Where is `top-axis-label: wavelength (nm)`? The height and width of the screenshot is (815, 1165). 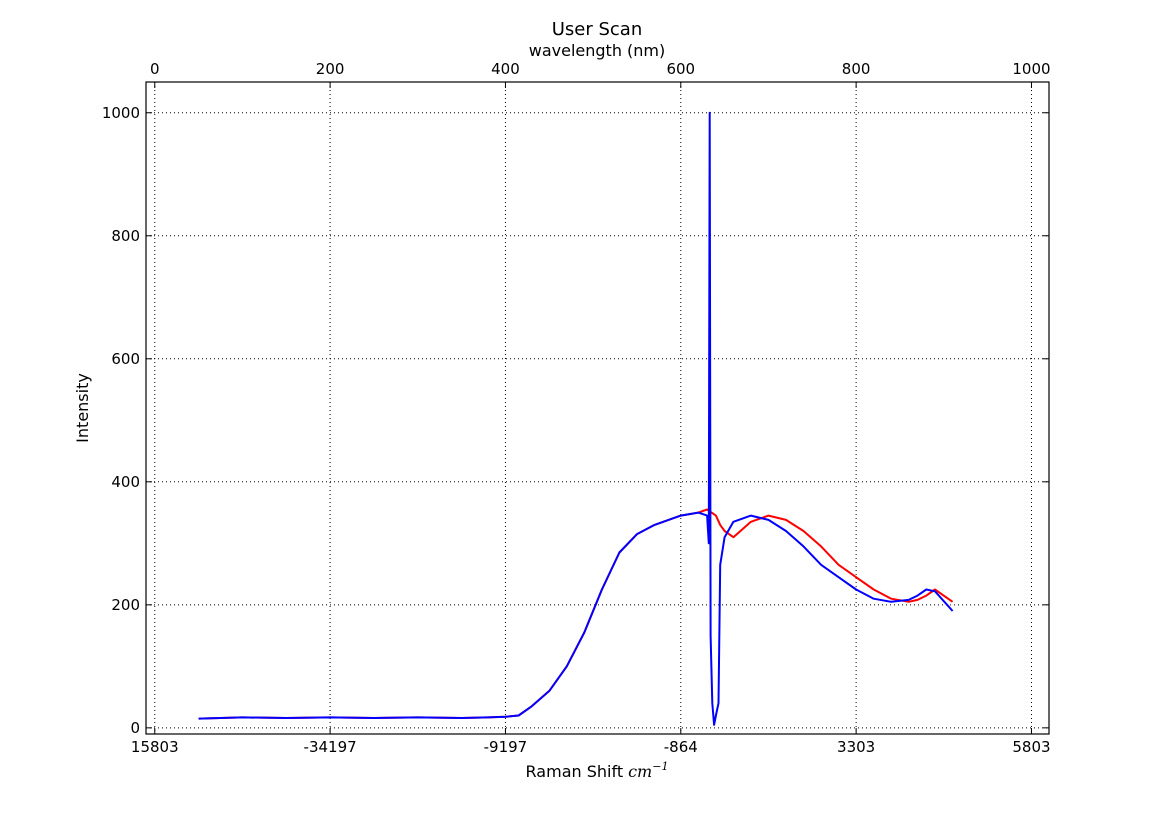 top-axis-label: wavelength (nm) is located at coordinates (597, 50).